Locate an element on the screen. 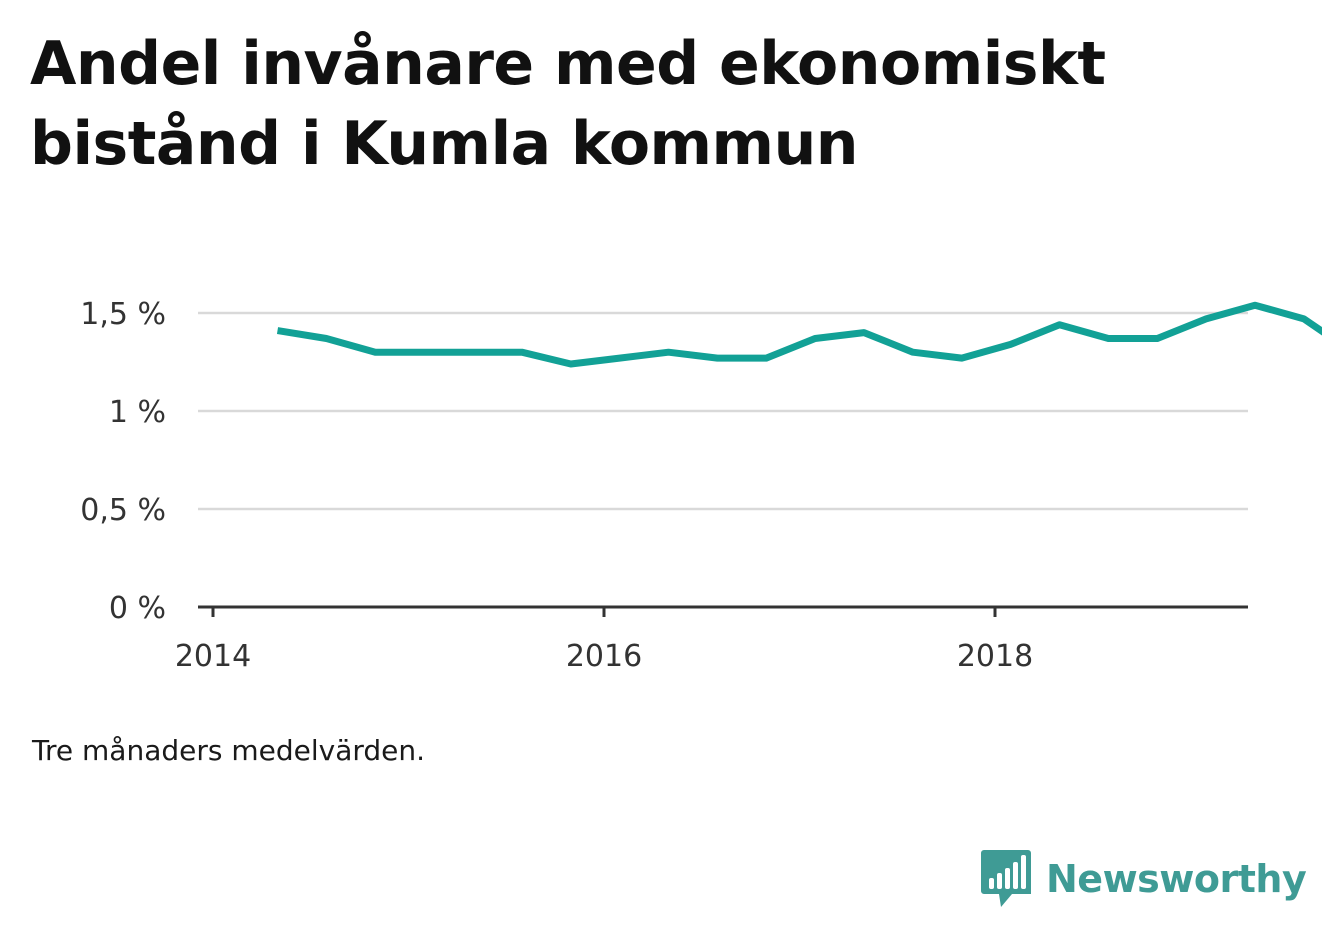 The height and width of the screenshot is (939, 1322). y-tick-label: 1 % is located at coordinates (137, 412).